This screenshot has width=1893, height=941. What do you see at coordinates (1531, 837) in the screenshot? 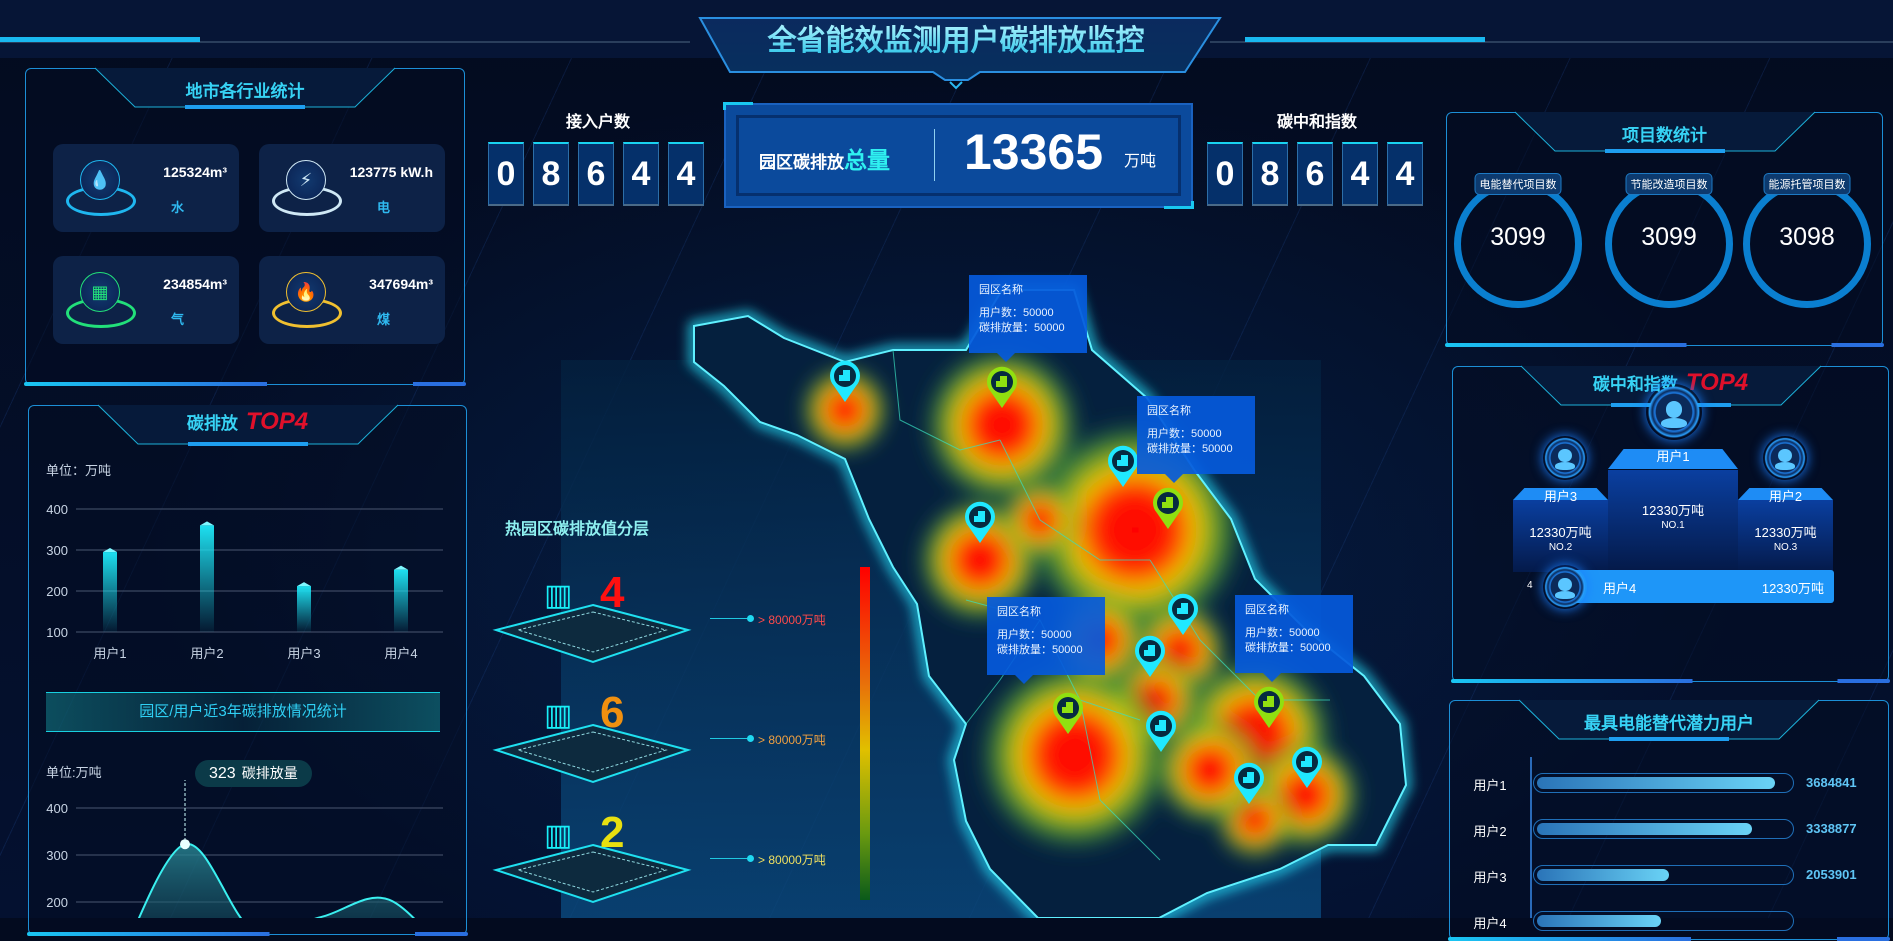
I see `axis-line` at bounding box center [1531, 837].